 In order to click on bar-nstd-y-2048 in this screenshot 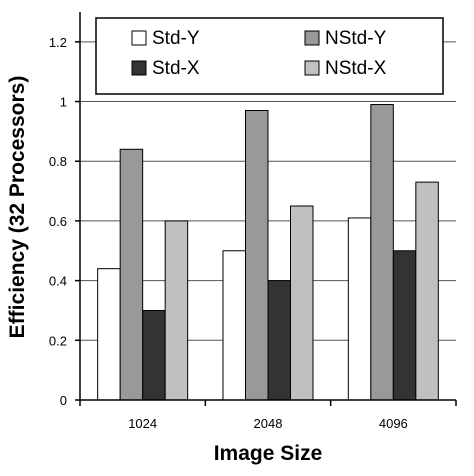, I will do `click(257, 255)`.